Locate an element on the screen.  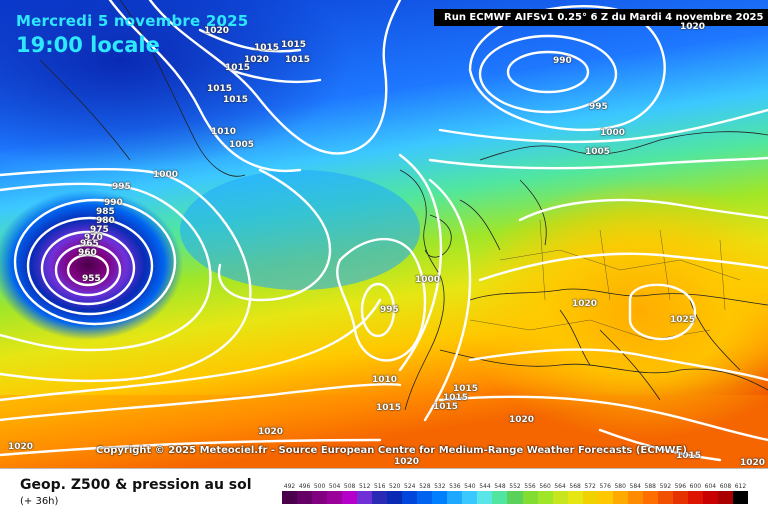
scale-value: 552 is located at coordinates (515, 486).